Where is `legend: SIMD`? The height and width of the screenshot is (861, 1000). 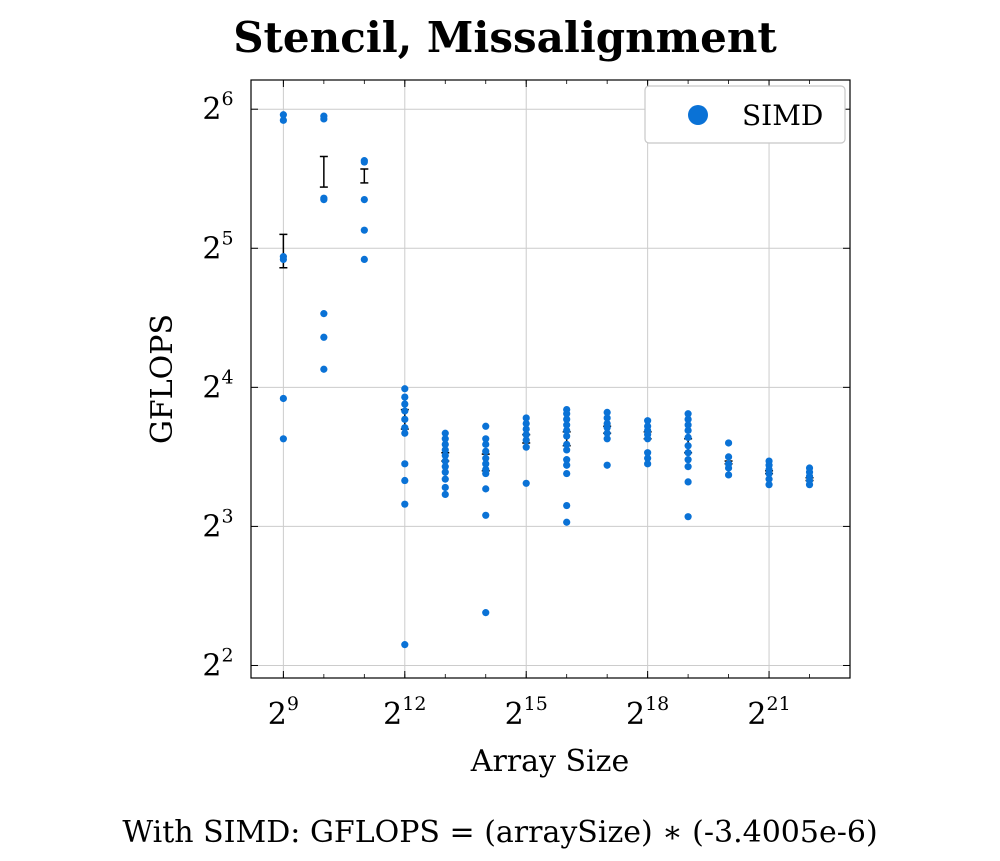 legend: SIMD is located at coordinates (745, 114).